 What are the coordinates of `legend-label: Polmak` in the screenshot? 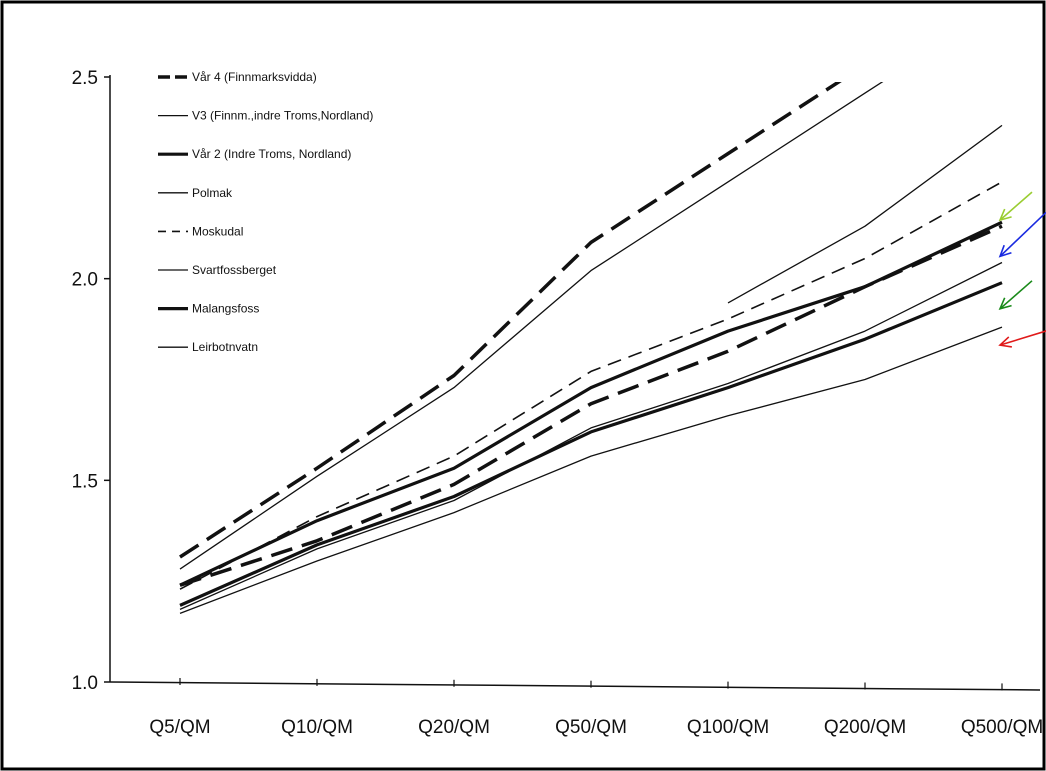 It's located at (212, 193).